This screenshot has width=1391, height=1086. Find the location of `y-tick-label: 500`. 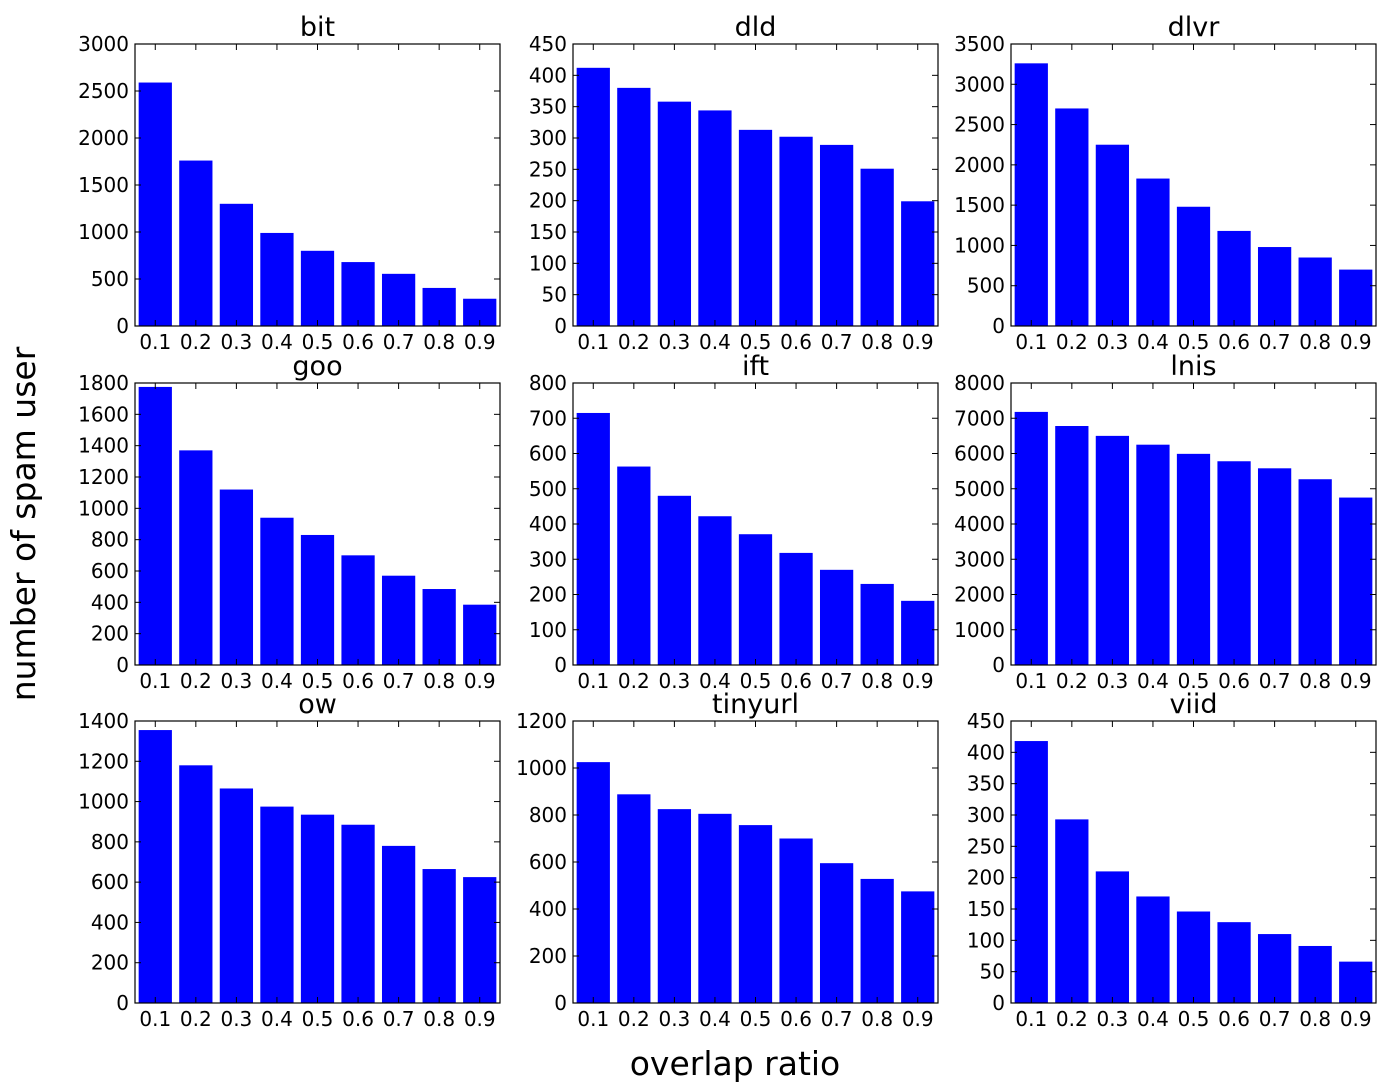

y-tick-label: 500 is located at coordinates (986, 286).